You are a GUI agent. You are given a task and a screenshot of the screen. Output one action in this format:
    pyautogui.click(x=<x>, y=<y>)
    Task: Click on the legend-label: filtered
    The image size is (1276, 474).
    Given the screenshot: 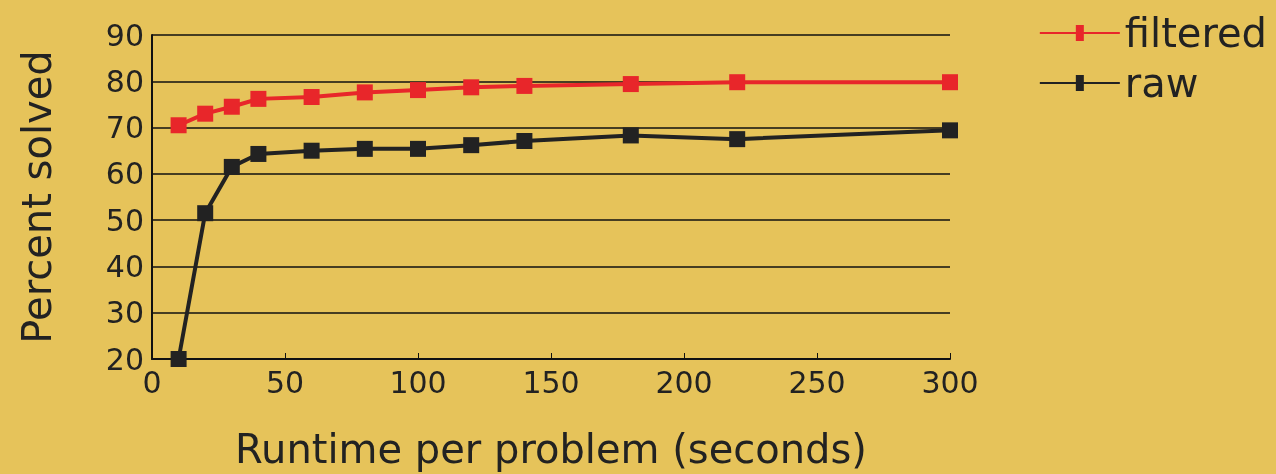 What is the action you would take?
    pyautogui.click(x=1195, y=33)
    